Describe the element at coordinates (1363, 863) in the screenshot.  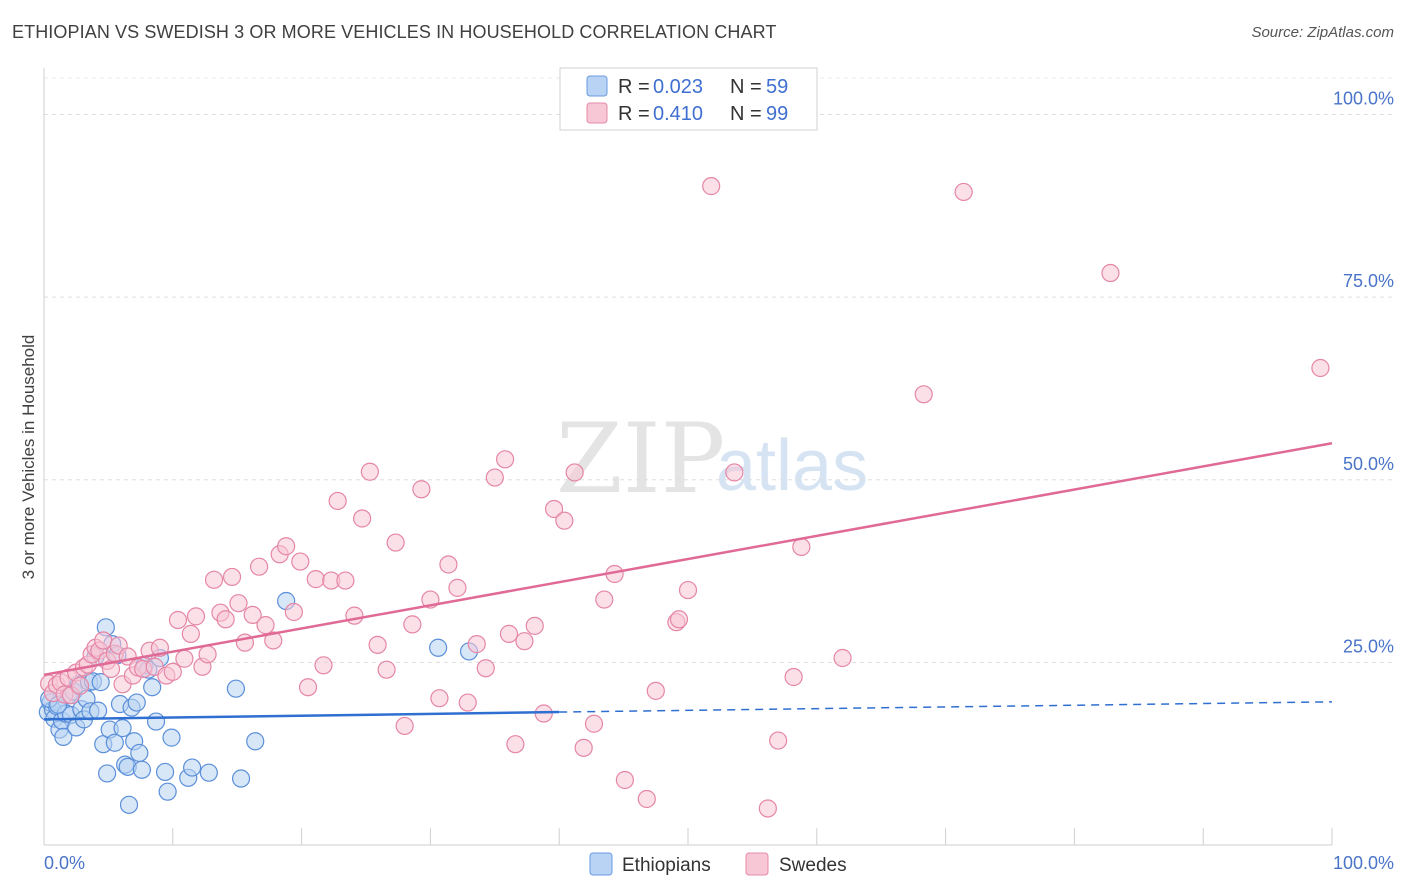
I see `x-tick-label-max: 100.0%` at that location.